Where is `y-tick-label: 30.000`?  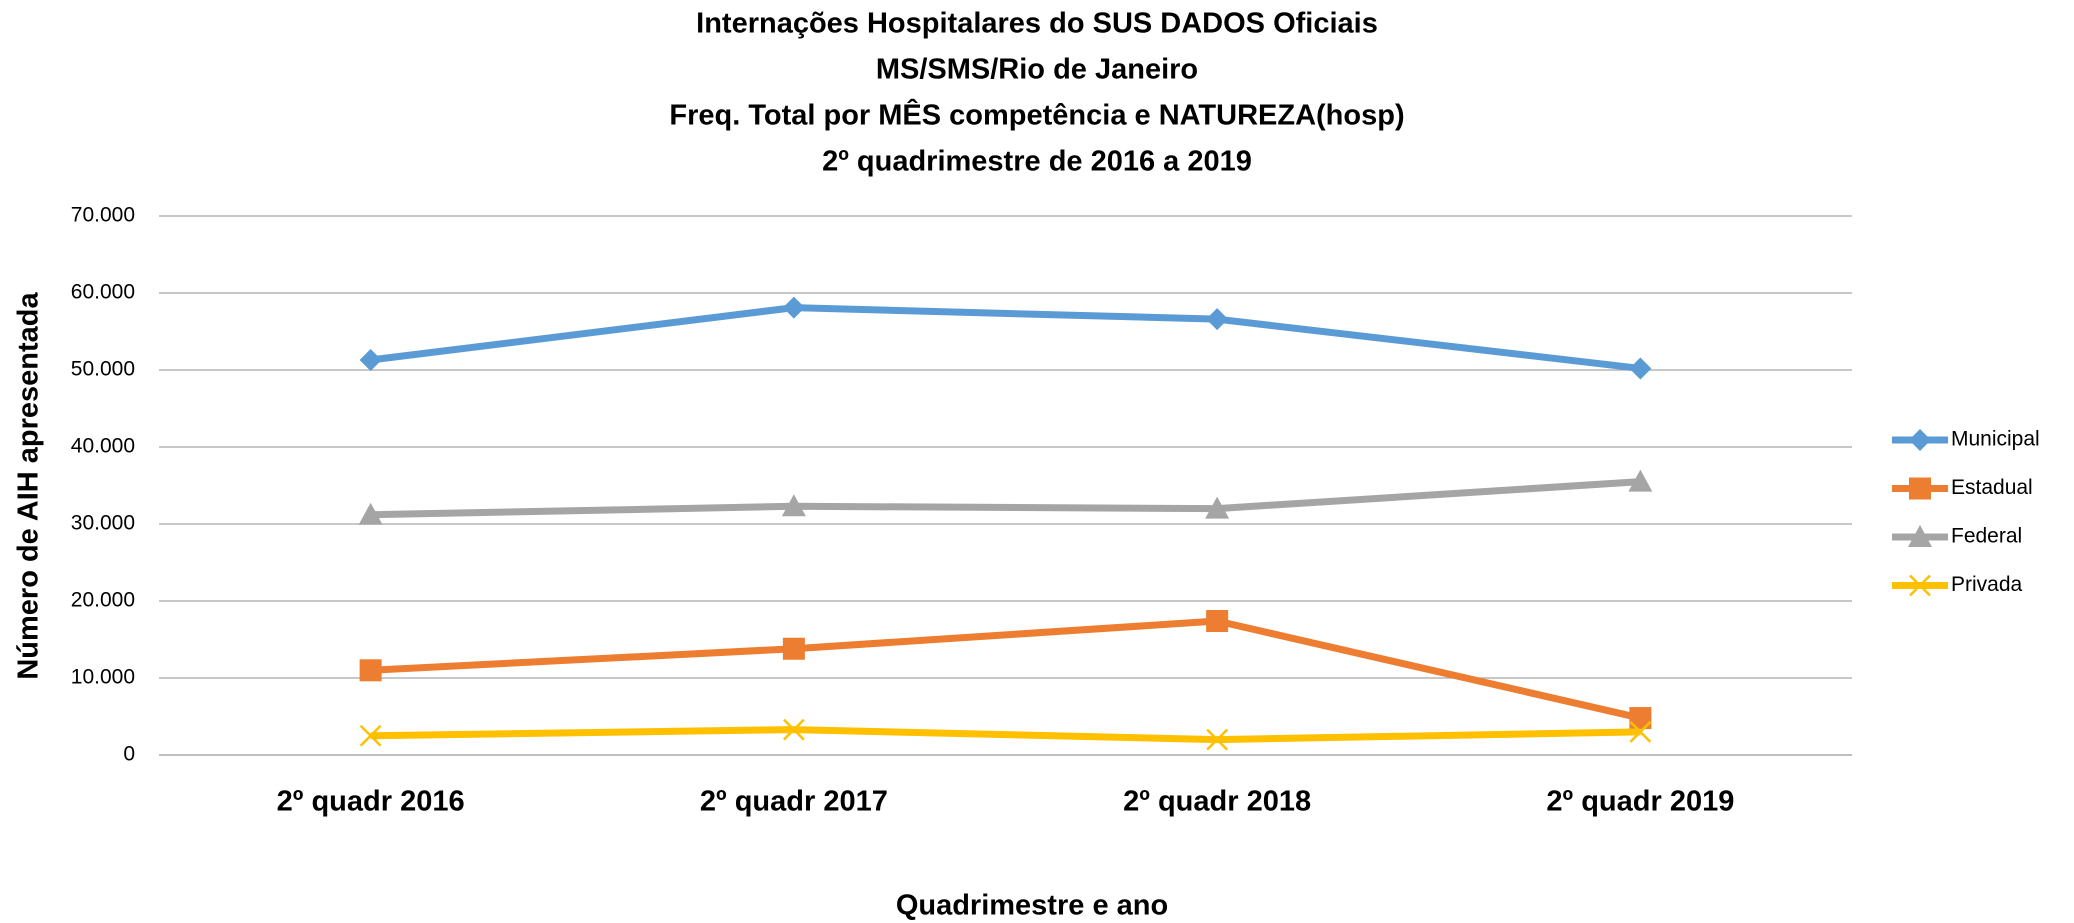
y-tick-label: 30.000 is located at coordinates (103, 523).